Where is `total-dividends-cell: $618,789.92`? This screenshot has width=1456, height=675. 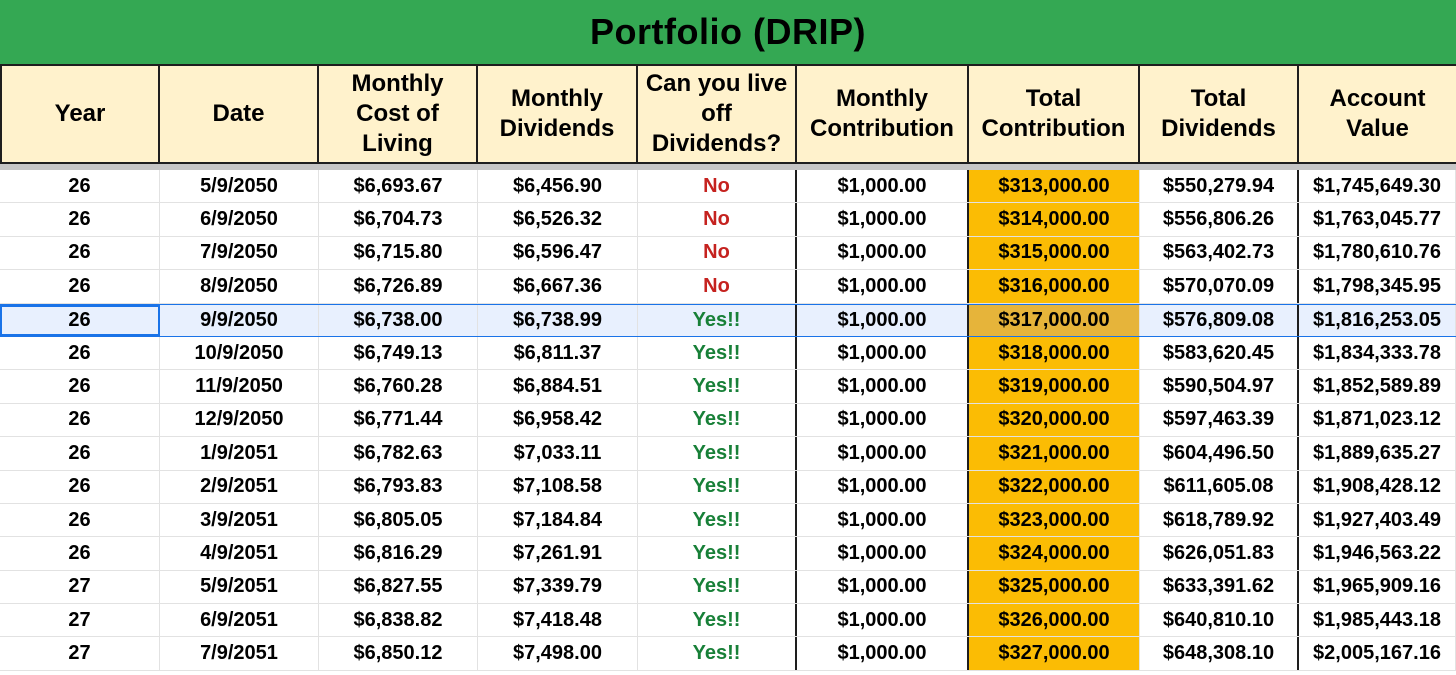 total-dividends-cell: $618,789.92 is located at coordinates (1219, 520).